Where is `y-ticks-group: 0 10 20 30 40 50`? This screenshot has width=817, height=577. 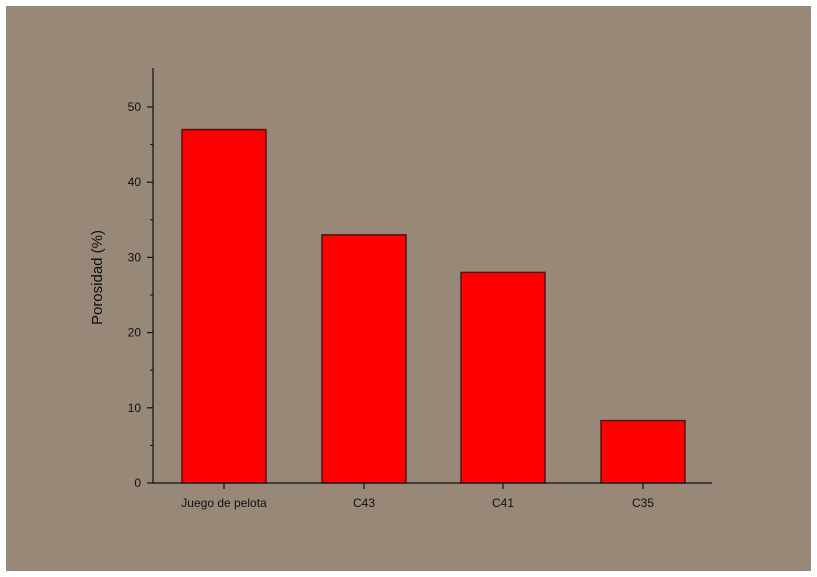
y-ticks-group: 0 10 20 30 40 50 is located at coordinates (140, 295).